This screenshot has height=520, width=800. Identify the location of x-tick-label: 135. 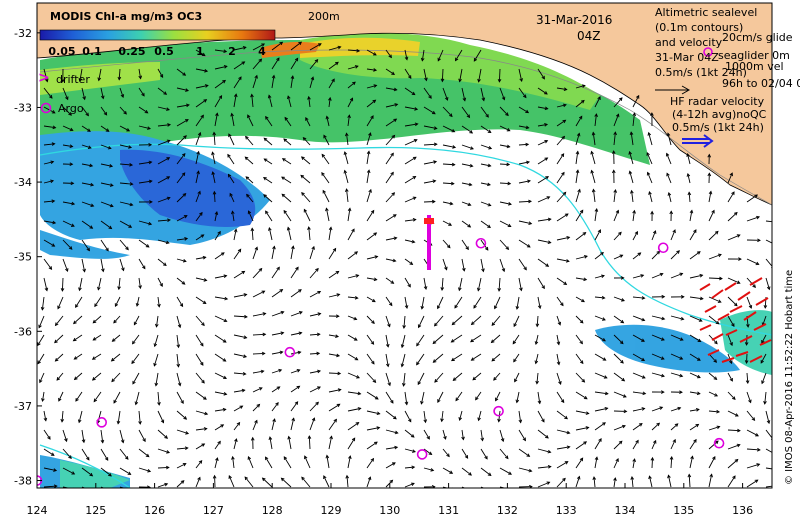
(683, 510).